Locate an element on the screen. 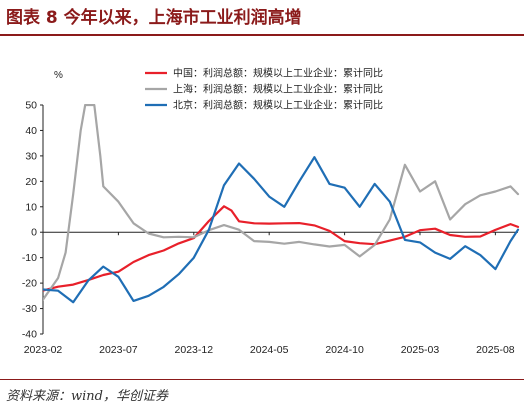 The width and height of the screenshot is (524, 413). y-tick-label: 30 is located at coordinates (31, 156).